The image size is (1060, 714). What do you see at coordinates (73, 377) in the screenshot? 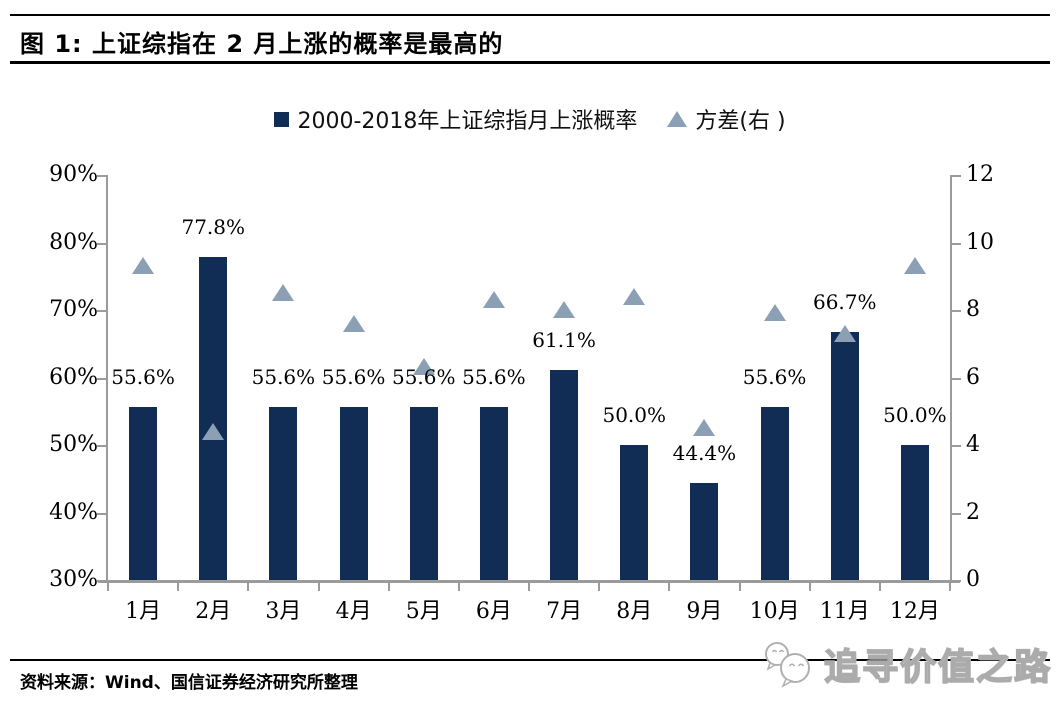
I see `left-axis-tick-label: 60%` at bounding box center [73, 377].